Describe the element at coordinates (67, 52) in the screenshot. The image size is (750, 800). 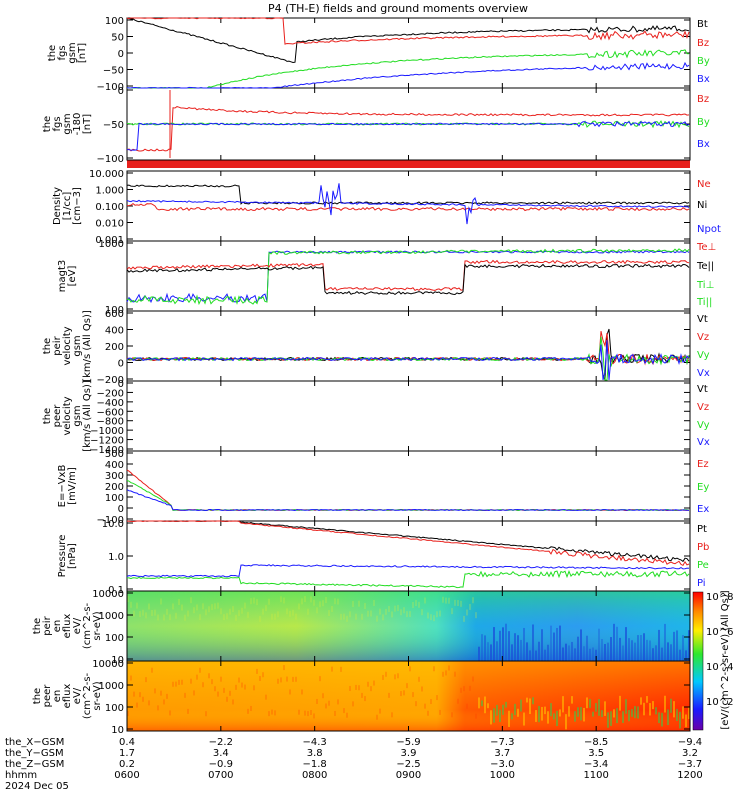
I see `y-axis-label: the fgs gsm [nT]` at that location.